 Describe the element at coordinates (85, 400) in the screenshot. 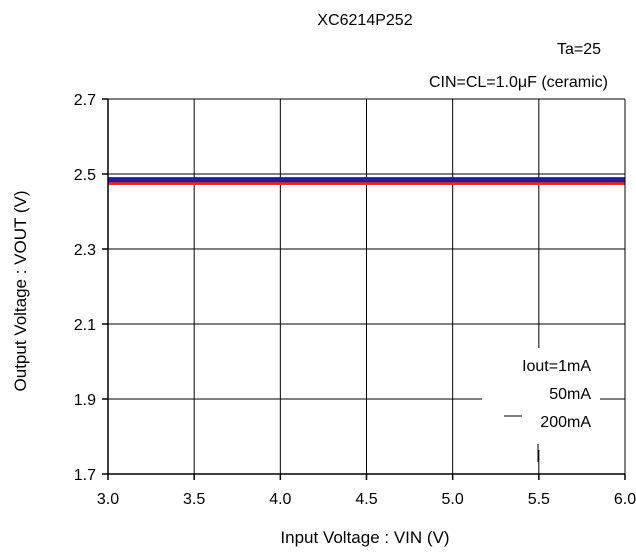

I see `y-tick-label: 1.9` at that location.